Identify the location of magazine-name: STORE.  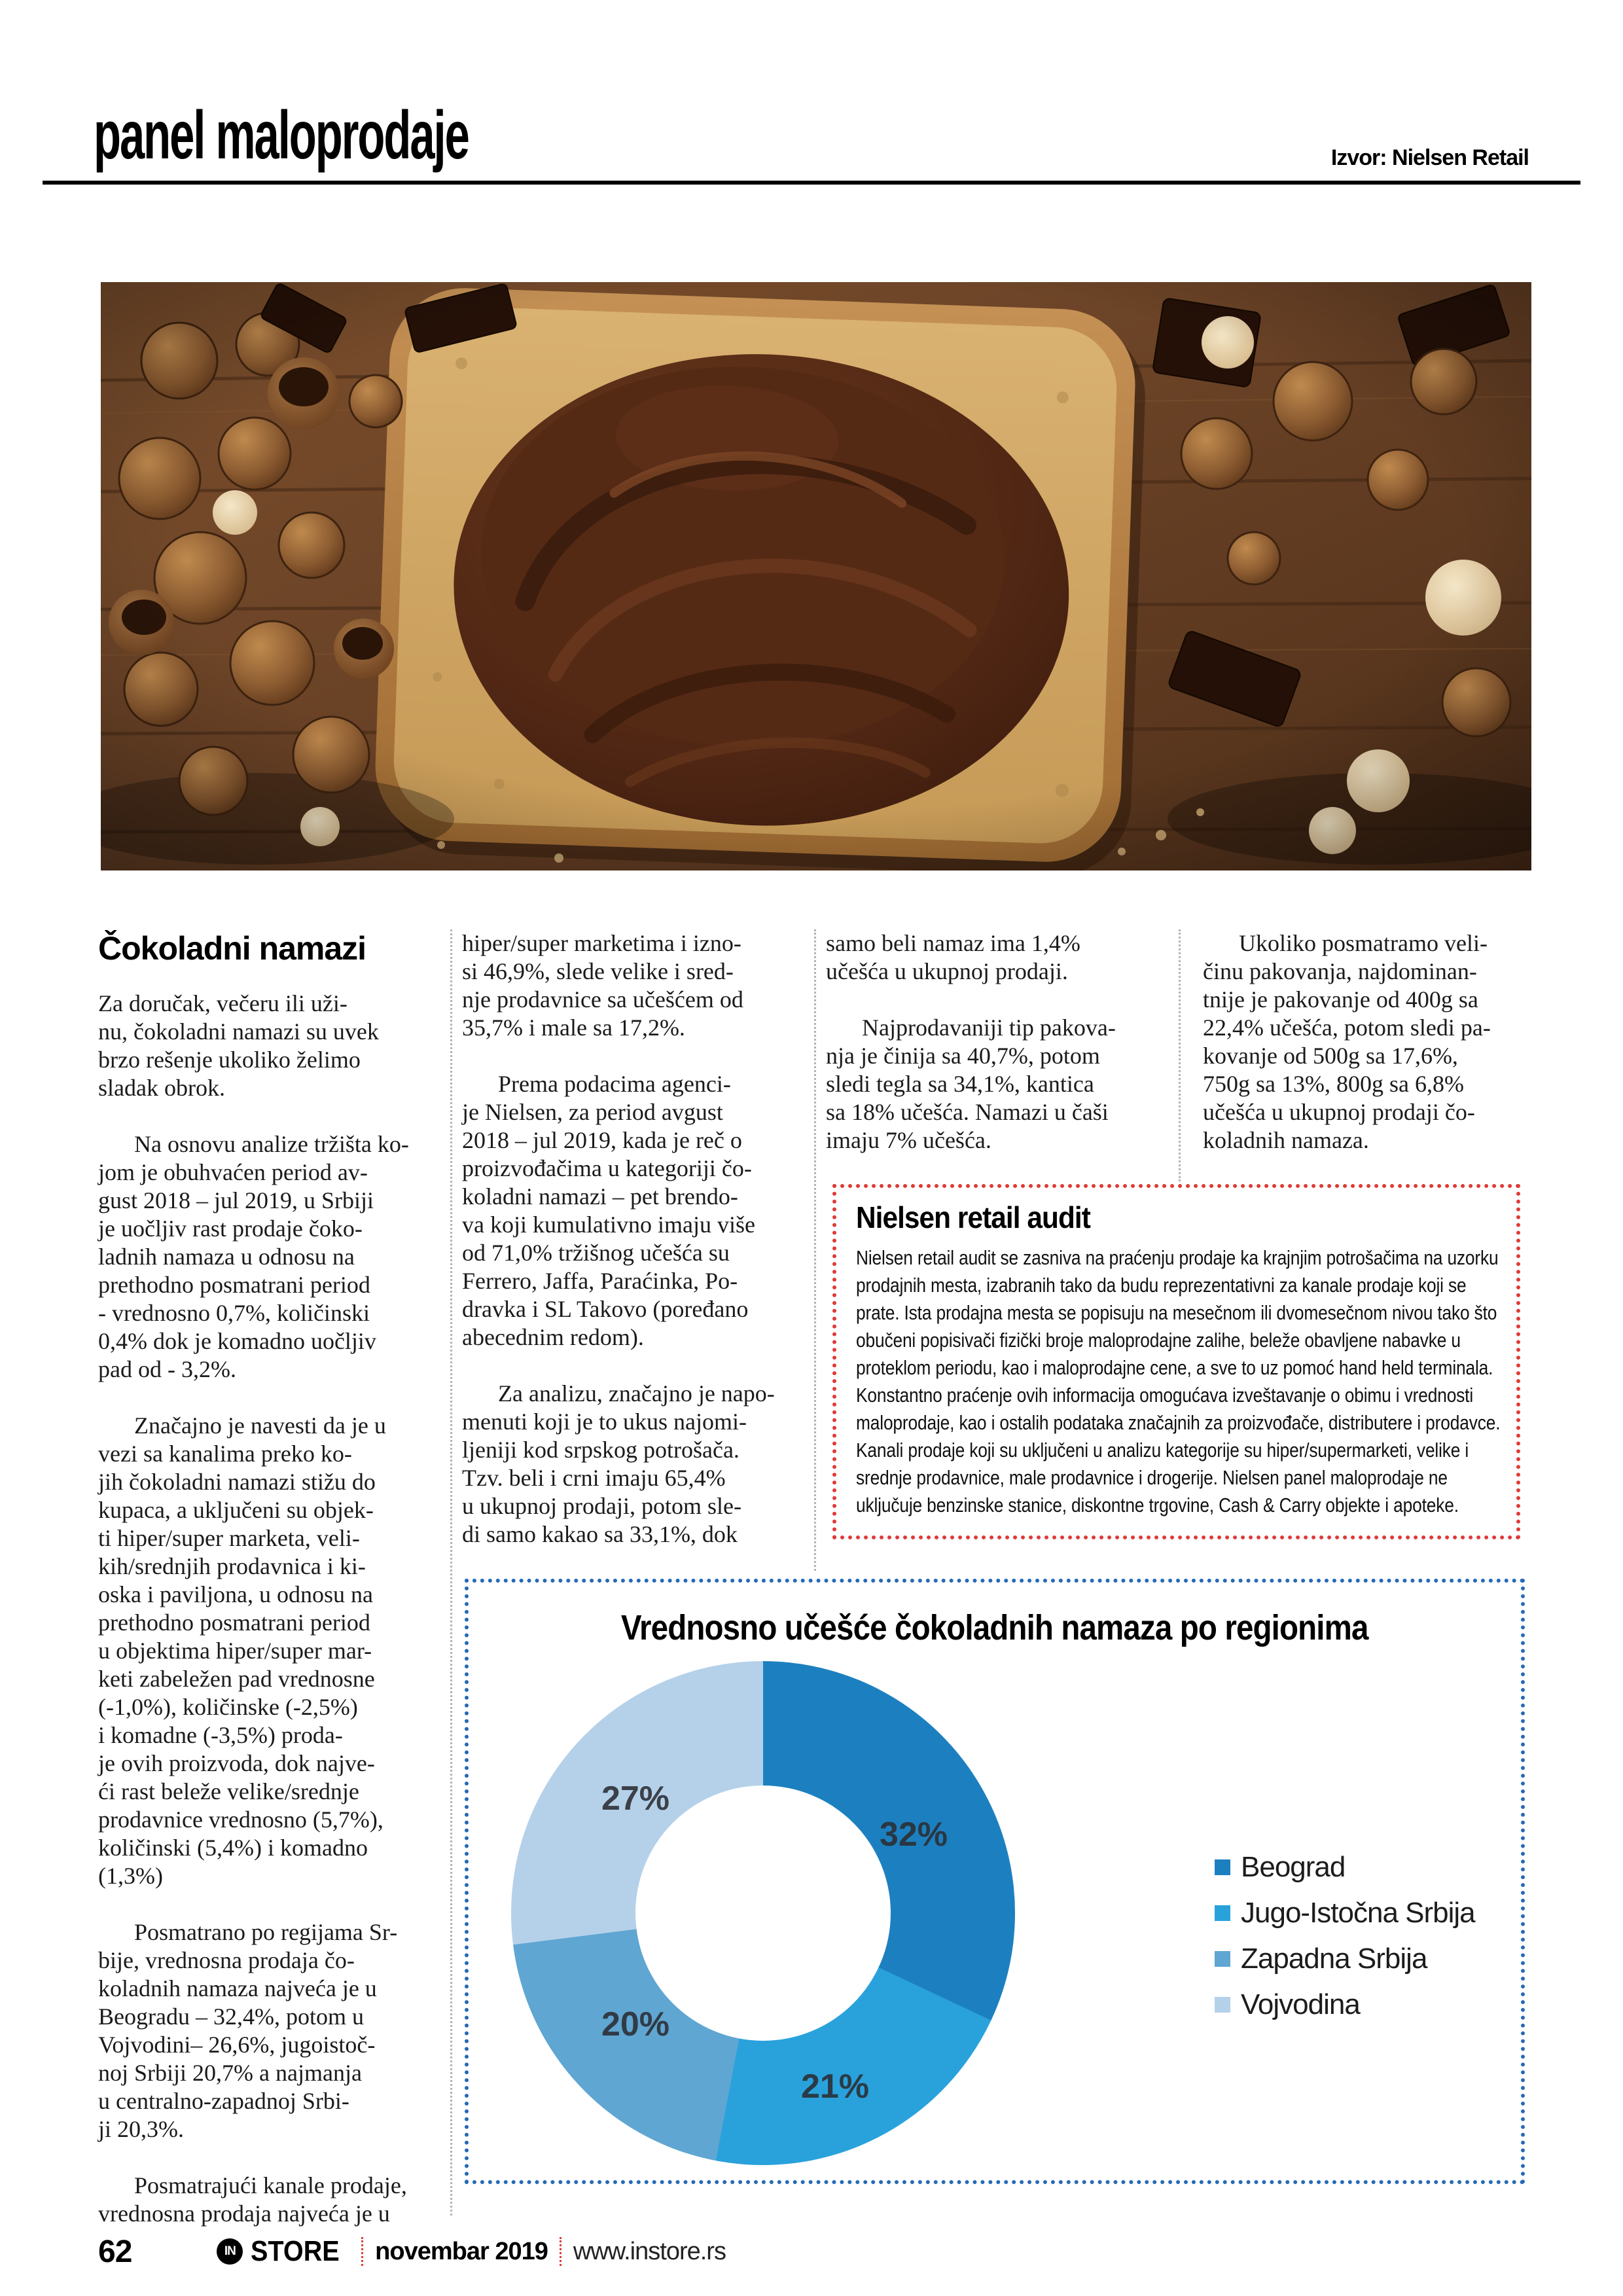
(295, 2251).